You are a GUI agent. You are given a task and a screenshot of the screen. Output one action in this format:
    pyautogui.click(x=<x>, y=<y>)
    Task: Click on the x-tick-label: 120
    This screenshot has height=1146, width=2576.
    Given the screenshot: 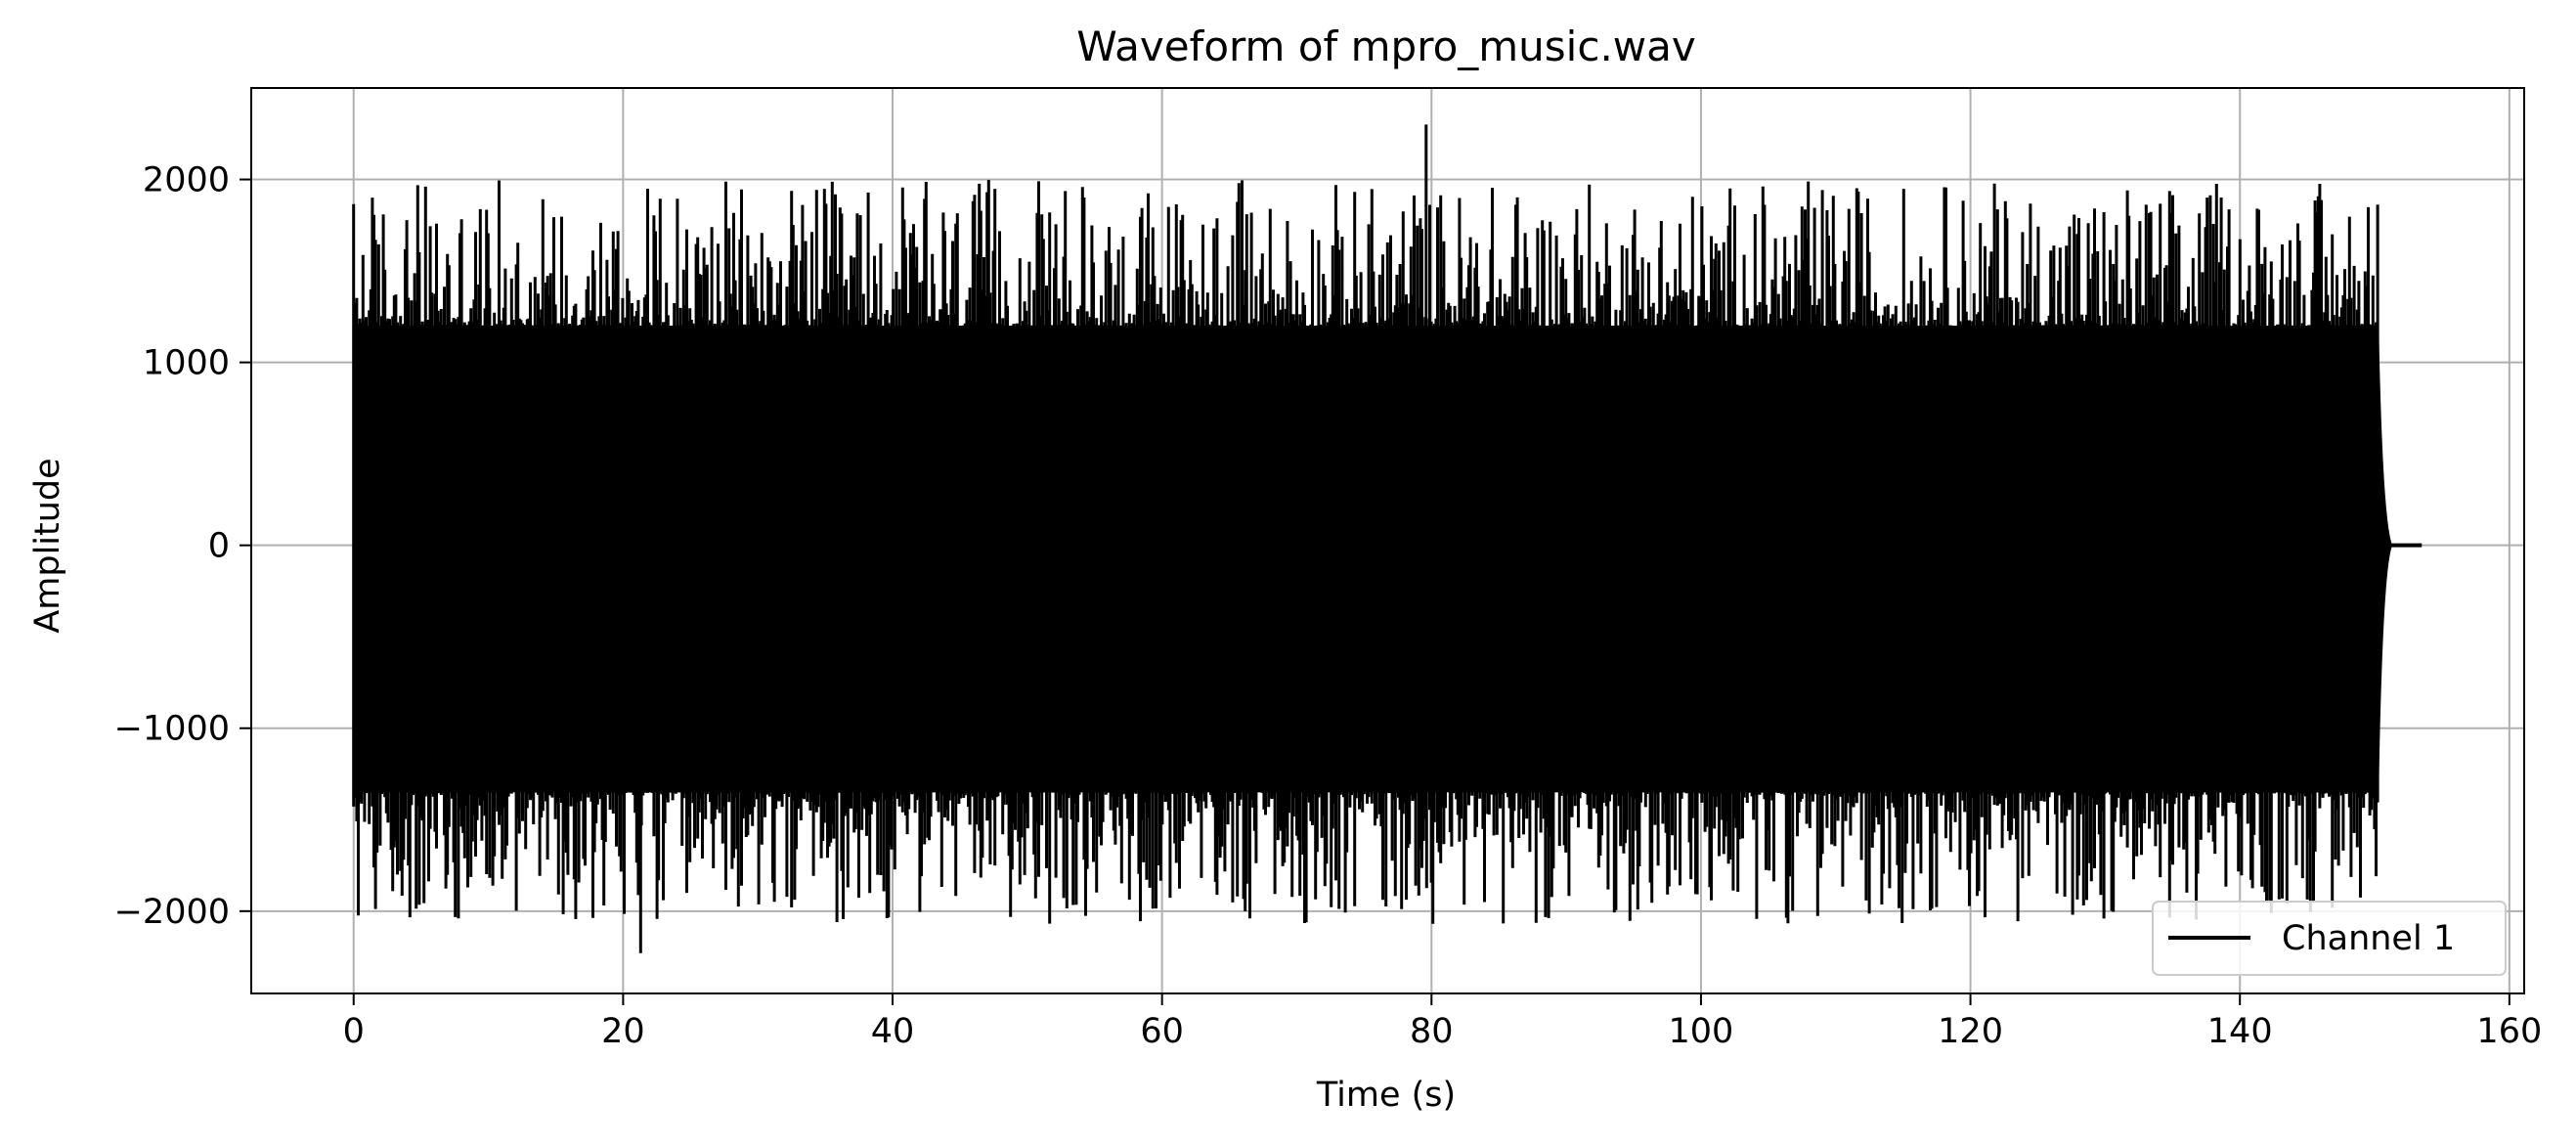 What is the action you would take?
    pyautogui.click(x=1970, y=1031)
    